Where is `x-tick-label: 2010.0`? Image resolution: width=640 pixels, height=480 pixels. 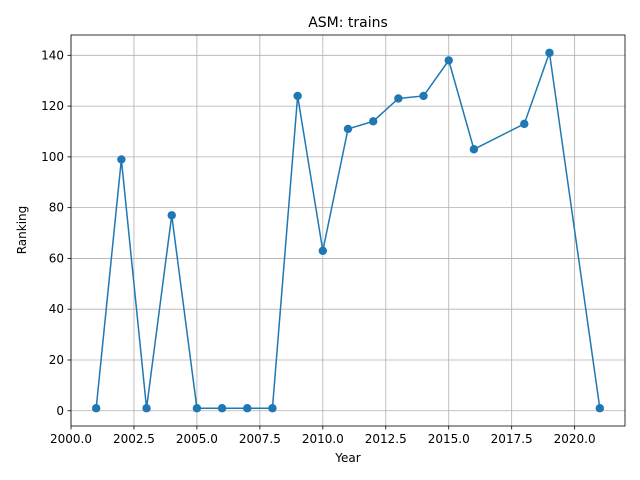
x-tick-label: 2010.0 is located at coordinates (323, 439).